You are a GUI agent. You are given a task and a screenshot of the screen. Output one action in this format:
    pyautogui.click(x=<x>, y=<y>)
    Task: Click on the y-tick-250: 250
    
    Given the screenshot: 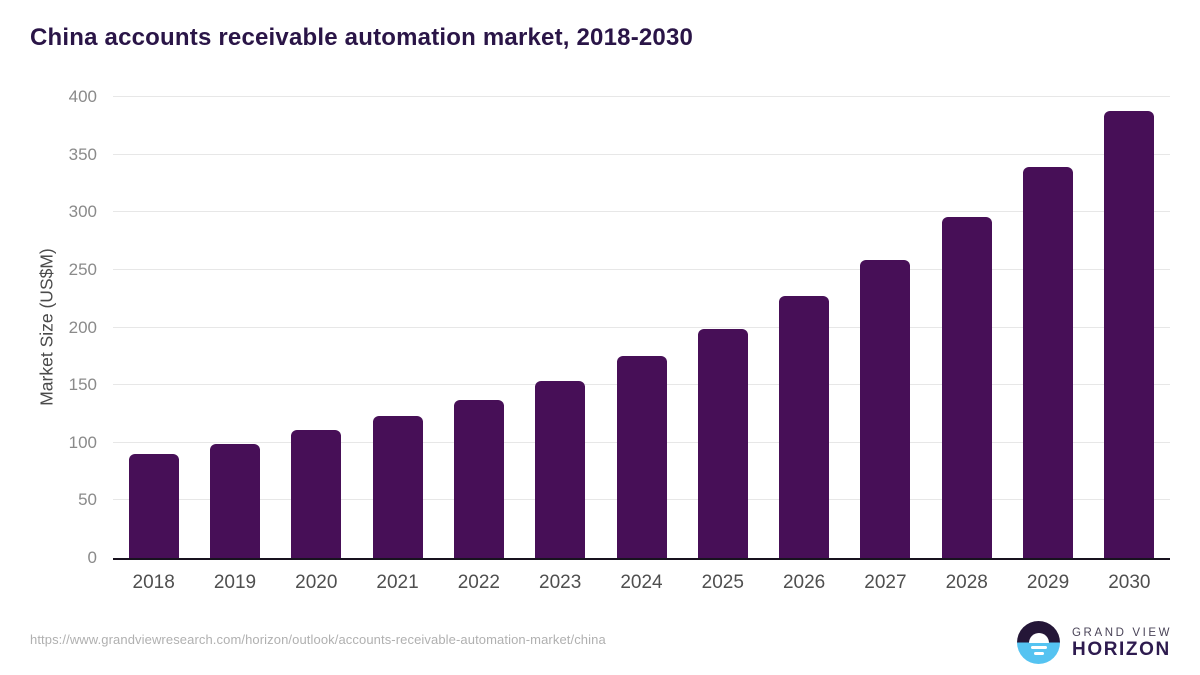 What is the action you would take?
    pyautogui.click(x=82, y=269)
    